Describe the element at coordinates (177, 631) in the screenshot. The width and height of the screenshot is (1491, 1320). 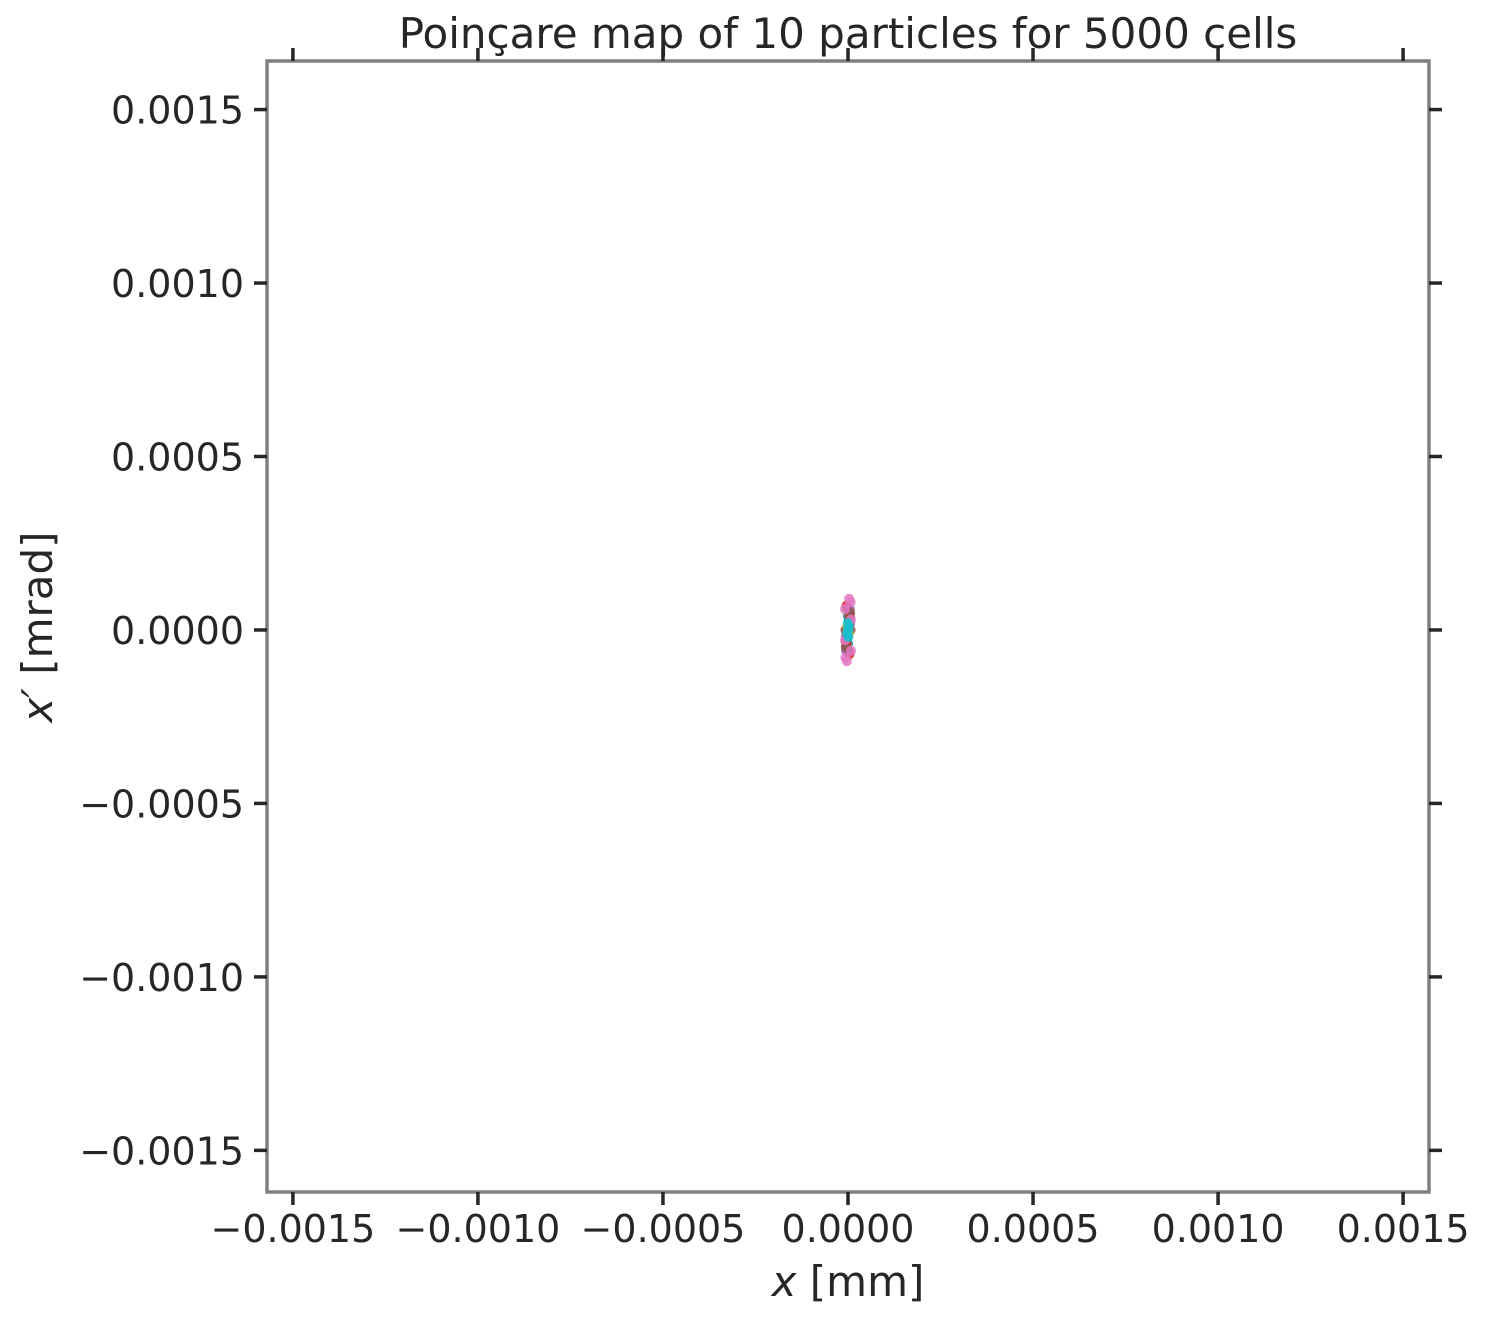
I see `y-tick-label: 0.0000` at that location.